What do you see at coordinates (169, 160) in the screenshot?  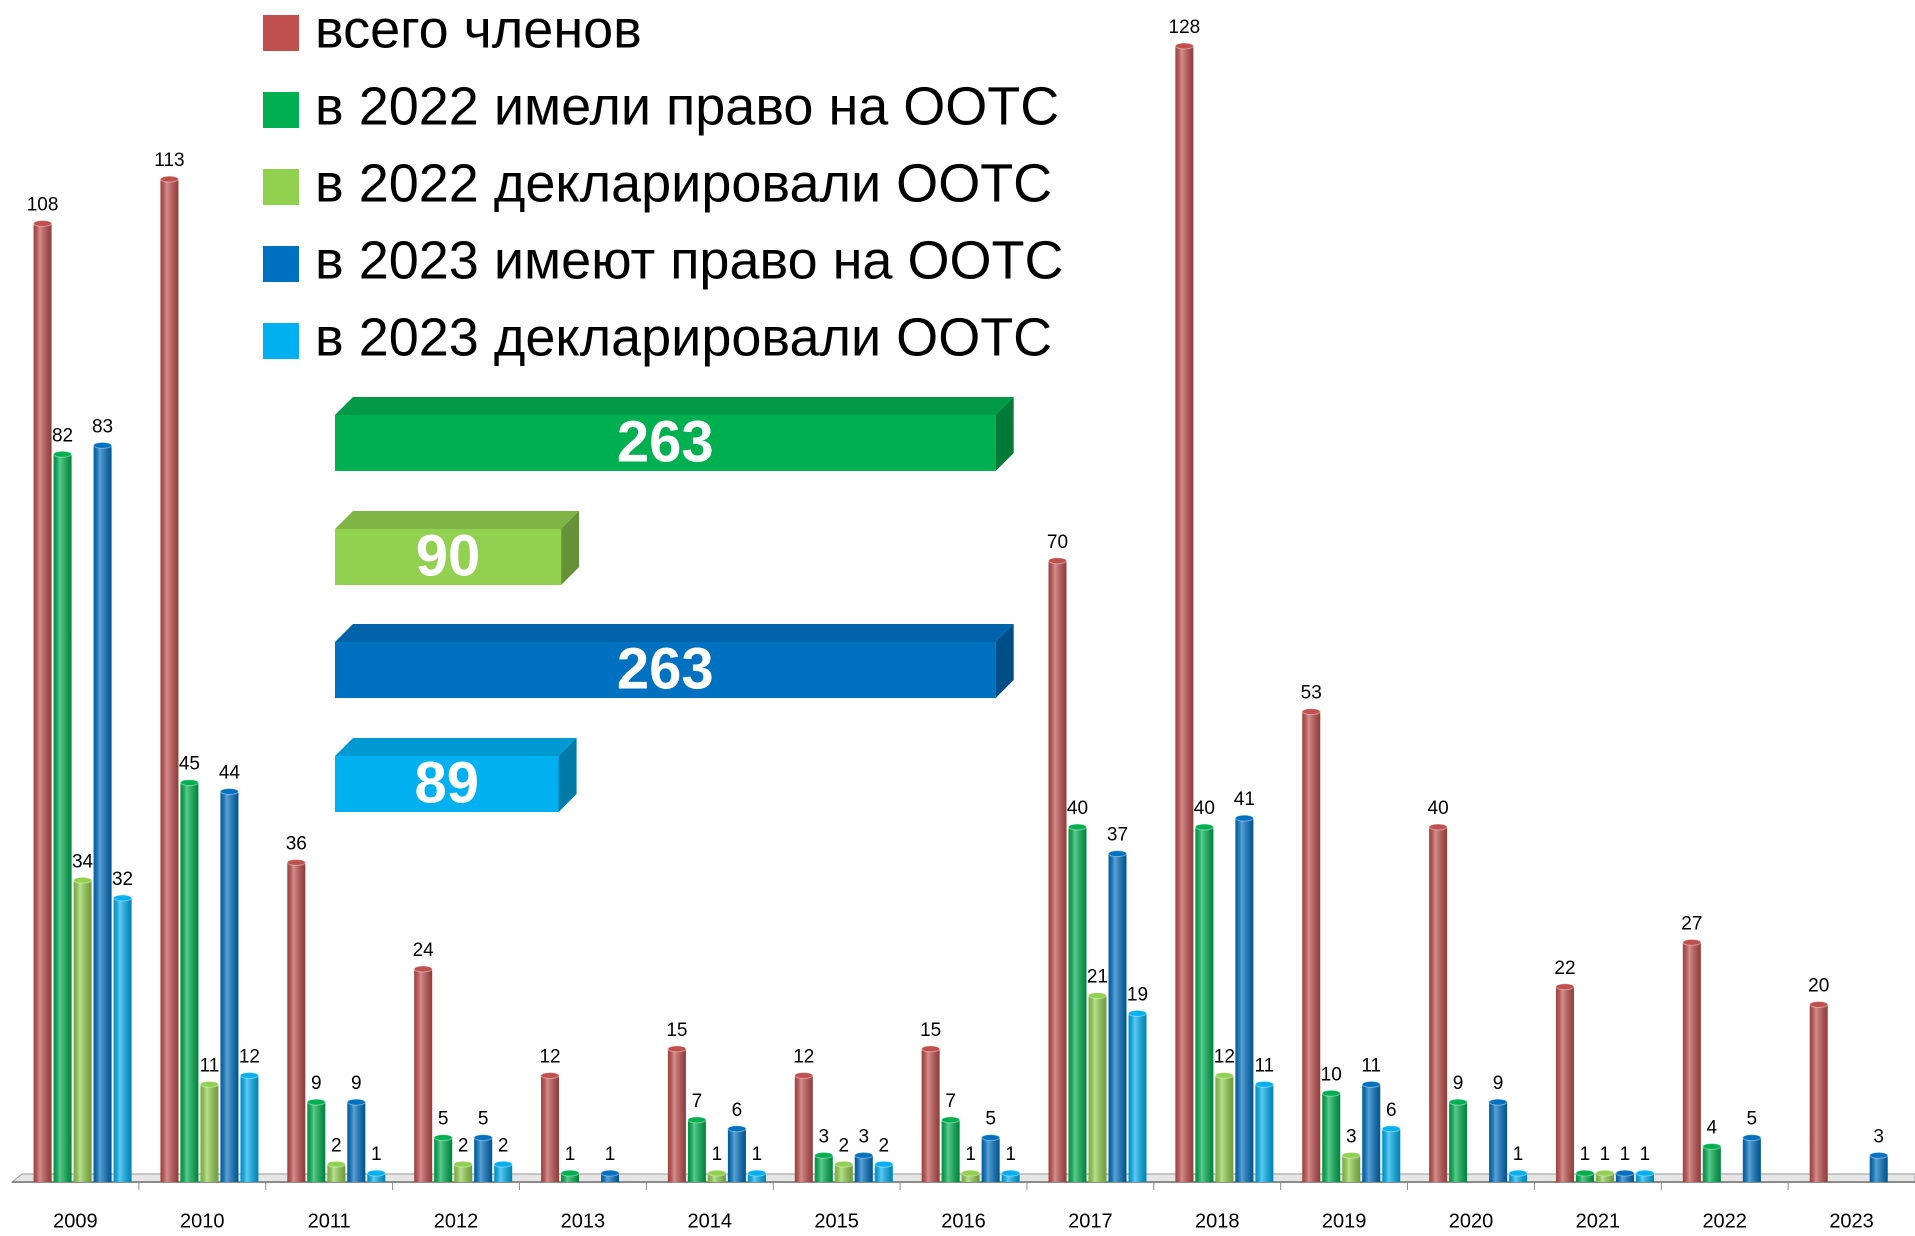 I see `value-label: 113` at bounding box center [169, 160].